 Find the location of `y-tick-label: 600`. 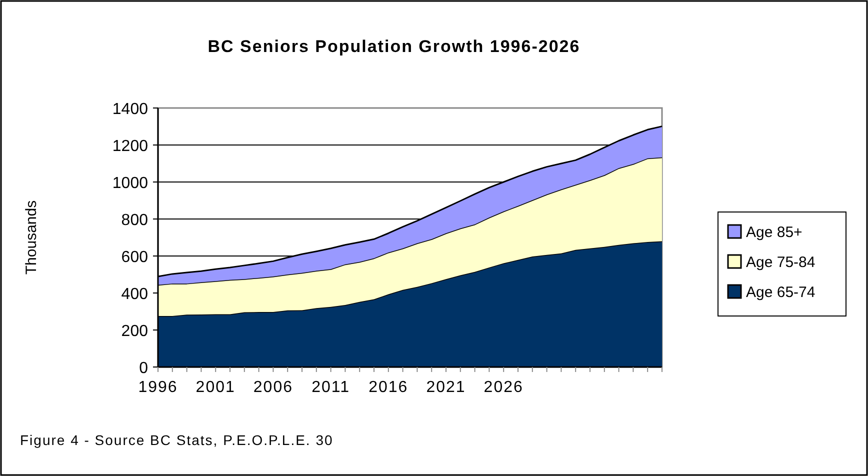

y-tick-label: 600 is located at coordinates (134, 257).